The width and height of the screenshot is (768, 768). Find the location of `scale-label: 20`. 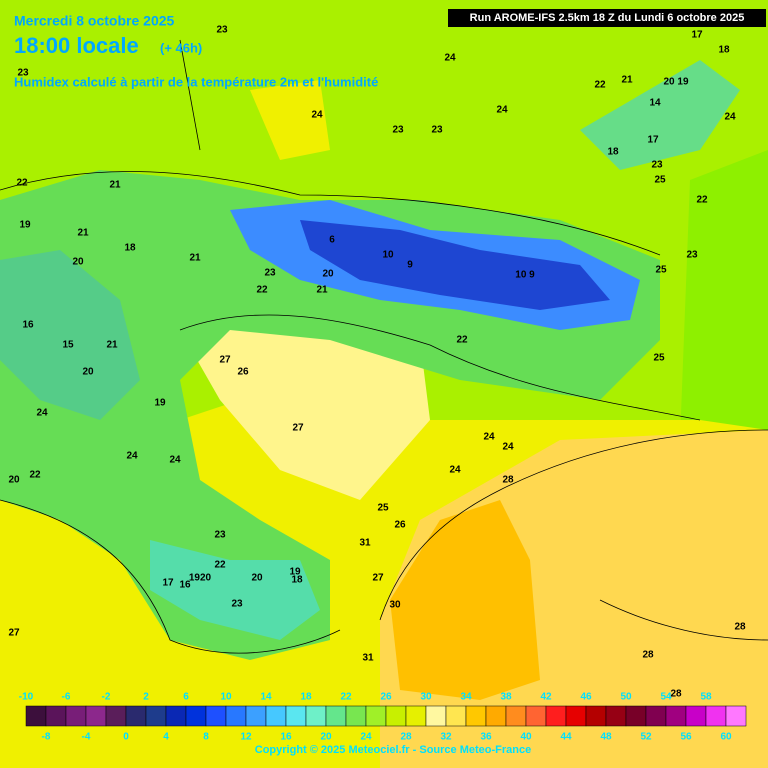

scale-label: 20 is located at coordinates (326, 737).